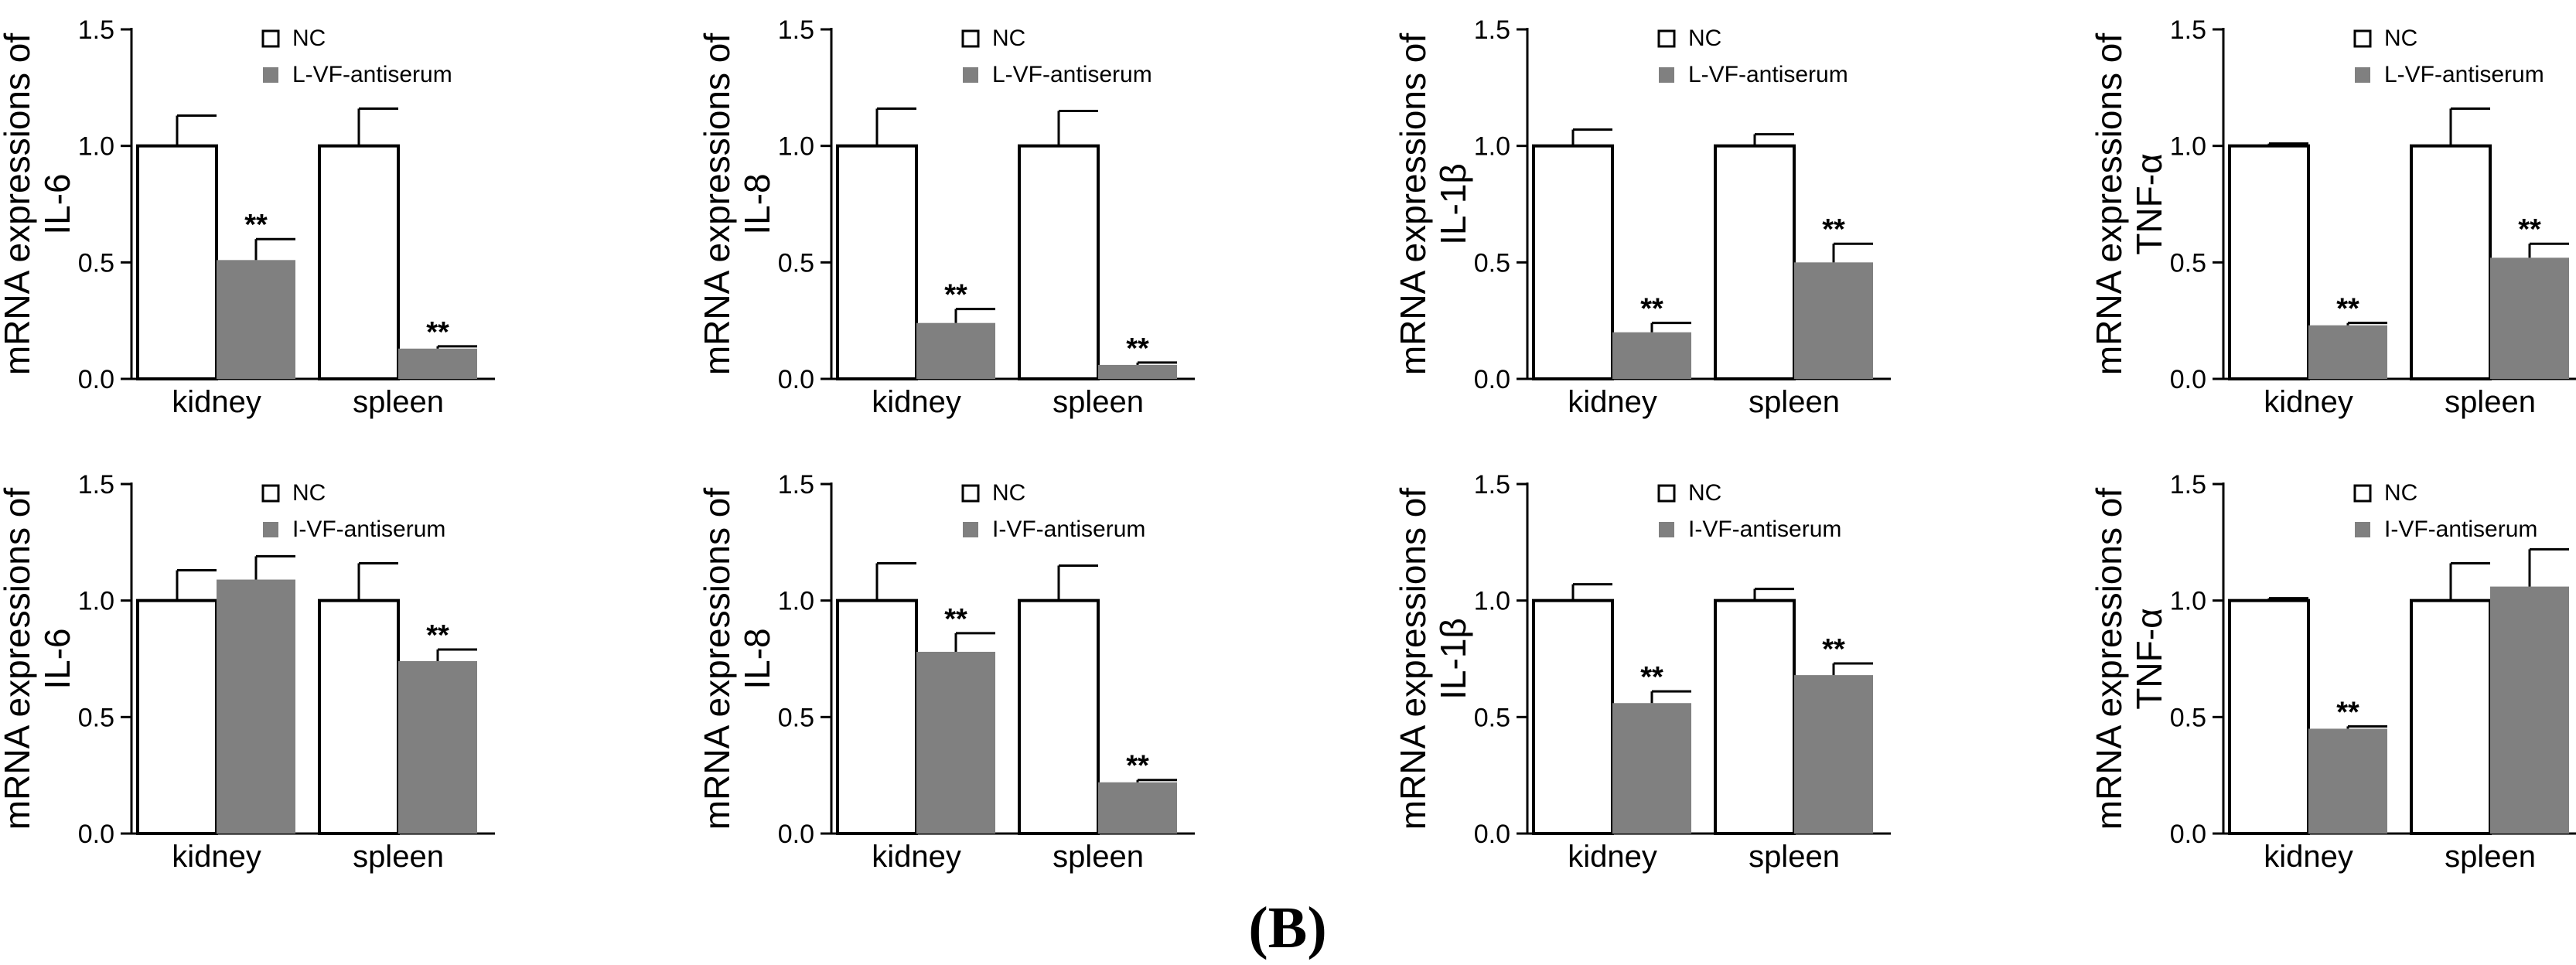 The image size is (2576, 965). I want to click on panel-label: (B), so click(1287, 928).